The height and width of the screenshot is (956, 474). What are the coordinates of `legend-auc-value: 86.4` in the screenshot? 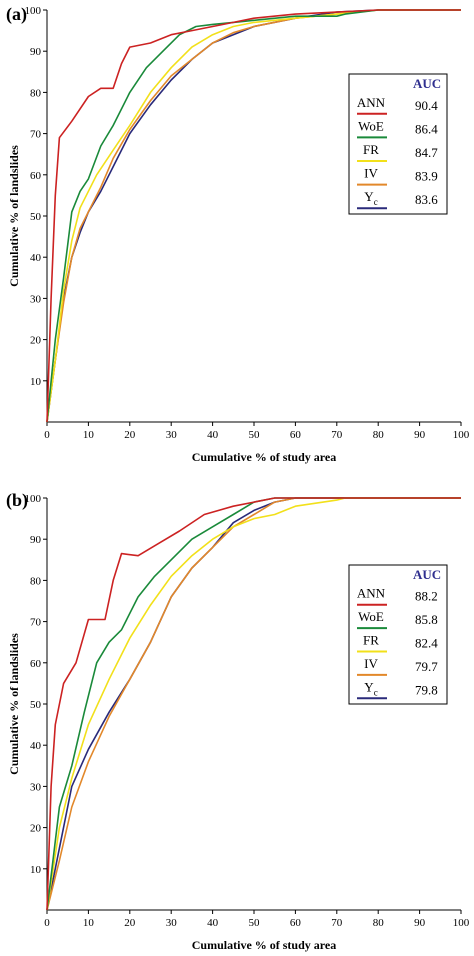 It's located at (426, 128).